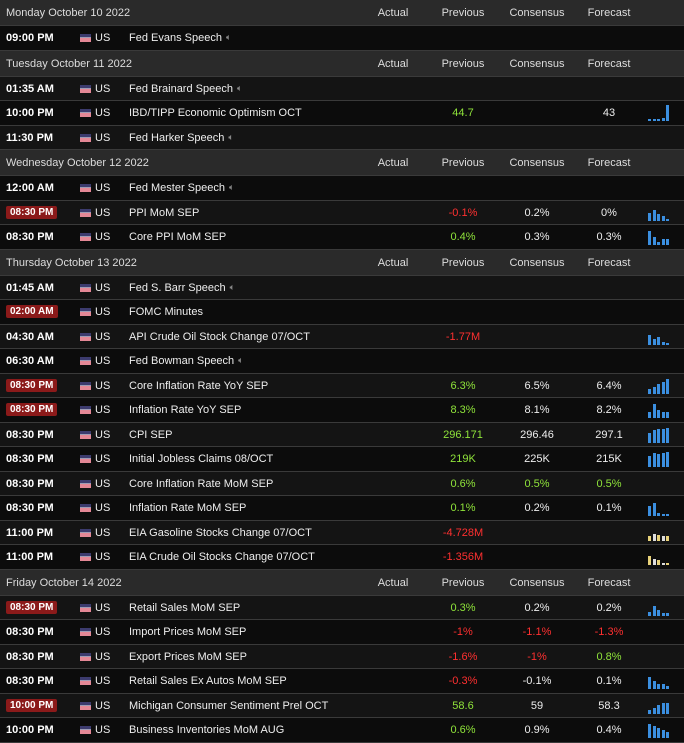 This screenshot has height=743, width=684. What do you see at coordinates (342, 212) in the screenshot?
I see `event-row: 08:30 PM US PPI MoM SEP -0.1% 0.2% 0%` at bounding box center [342, 212].